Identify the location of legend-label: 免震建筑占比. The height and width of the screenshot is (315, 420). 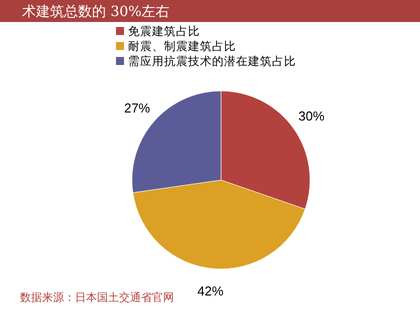
(164, 31).